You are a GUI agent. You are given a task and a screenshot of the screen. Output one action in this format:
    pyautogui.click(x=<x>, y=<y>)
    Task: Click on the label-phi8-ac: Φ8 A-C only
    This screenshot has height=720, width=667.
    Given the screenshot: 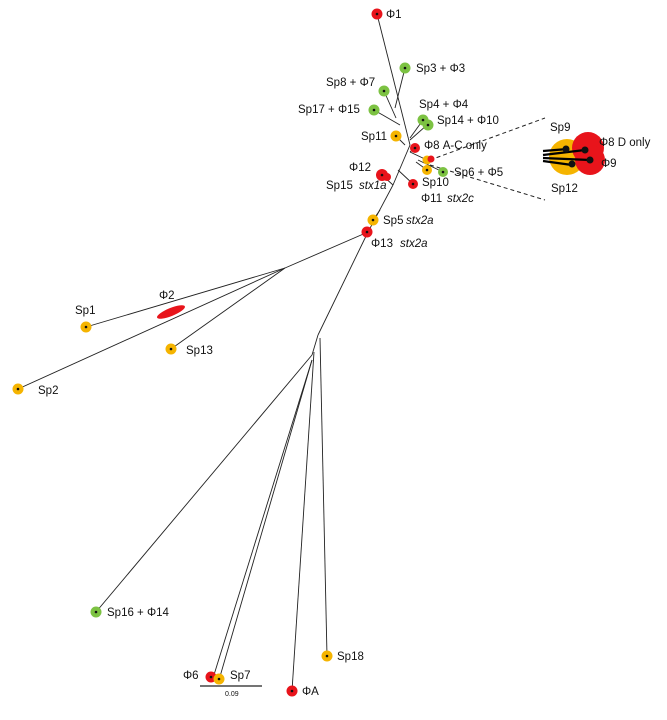 What is the action you would take?
    pyautogui.click(x=455, y=146)
    